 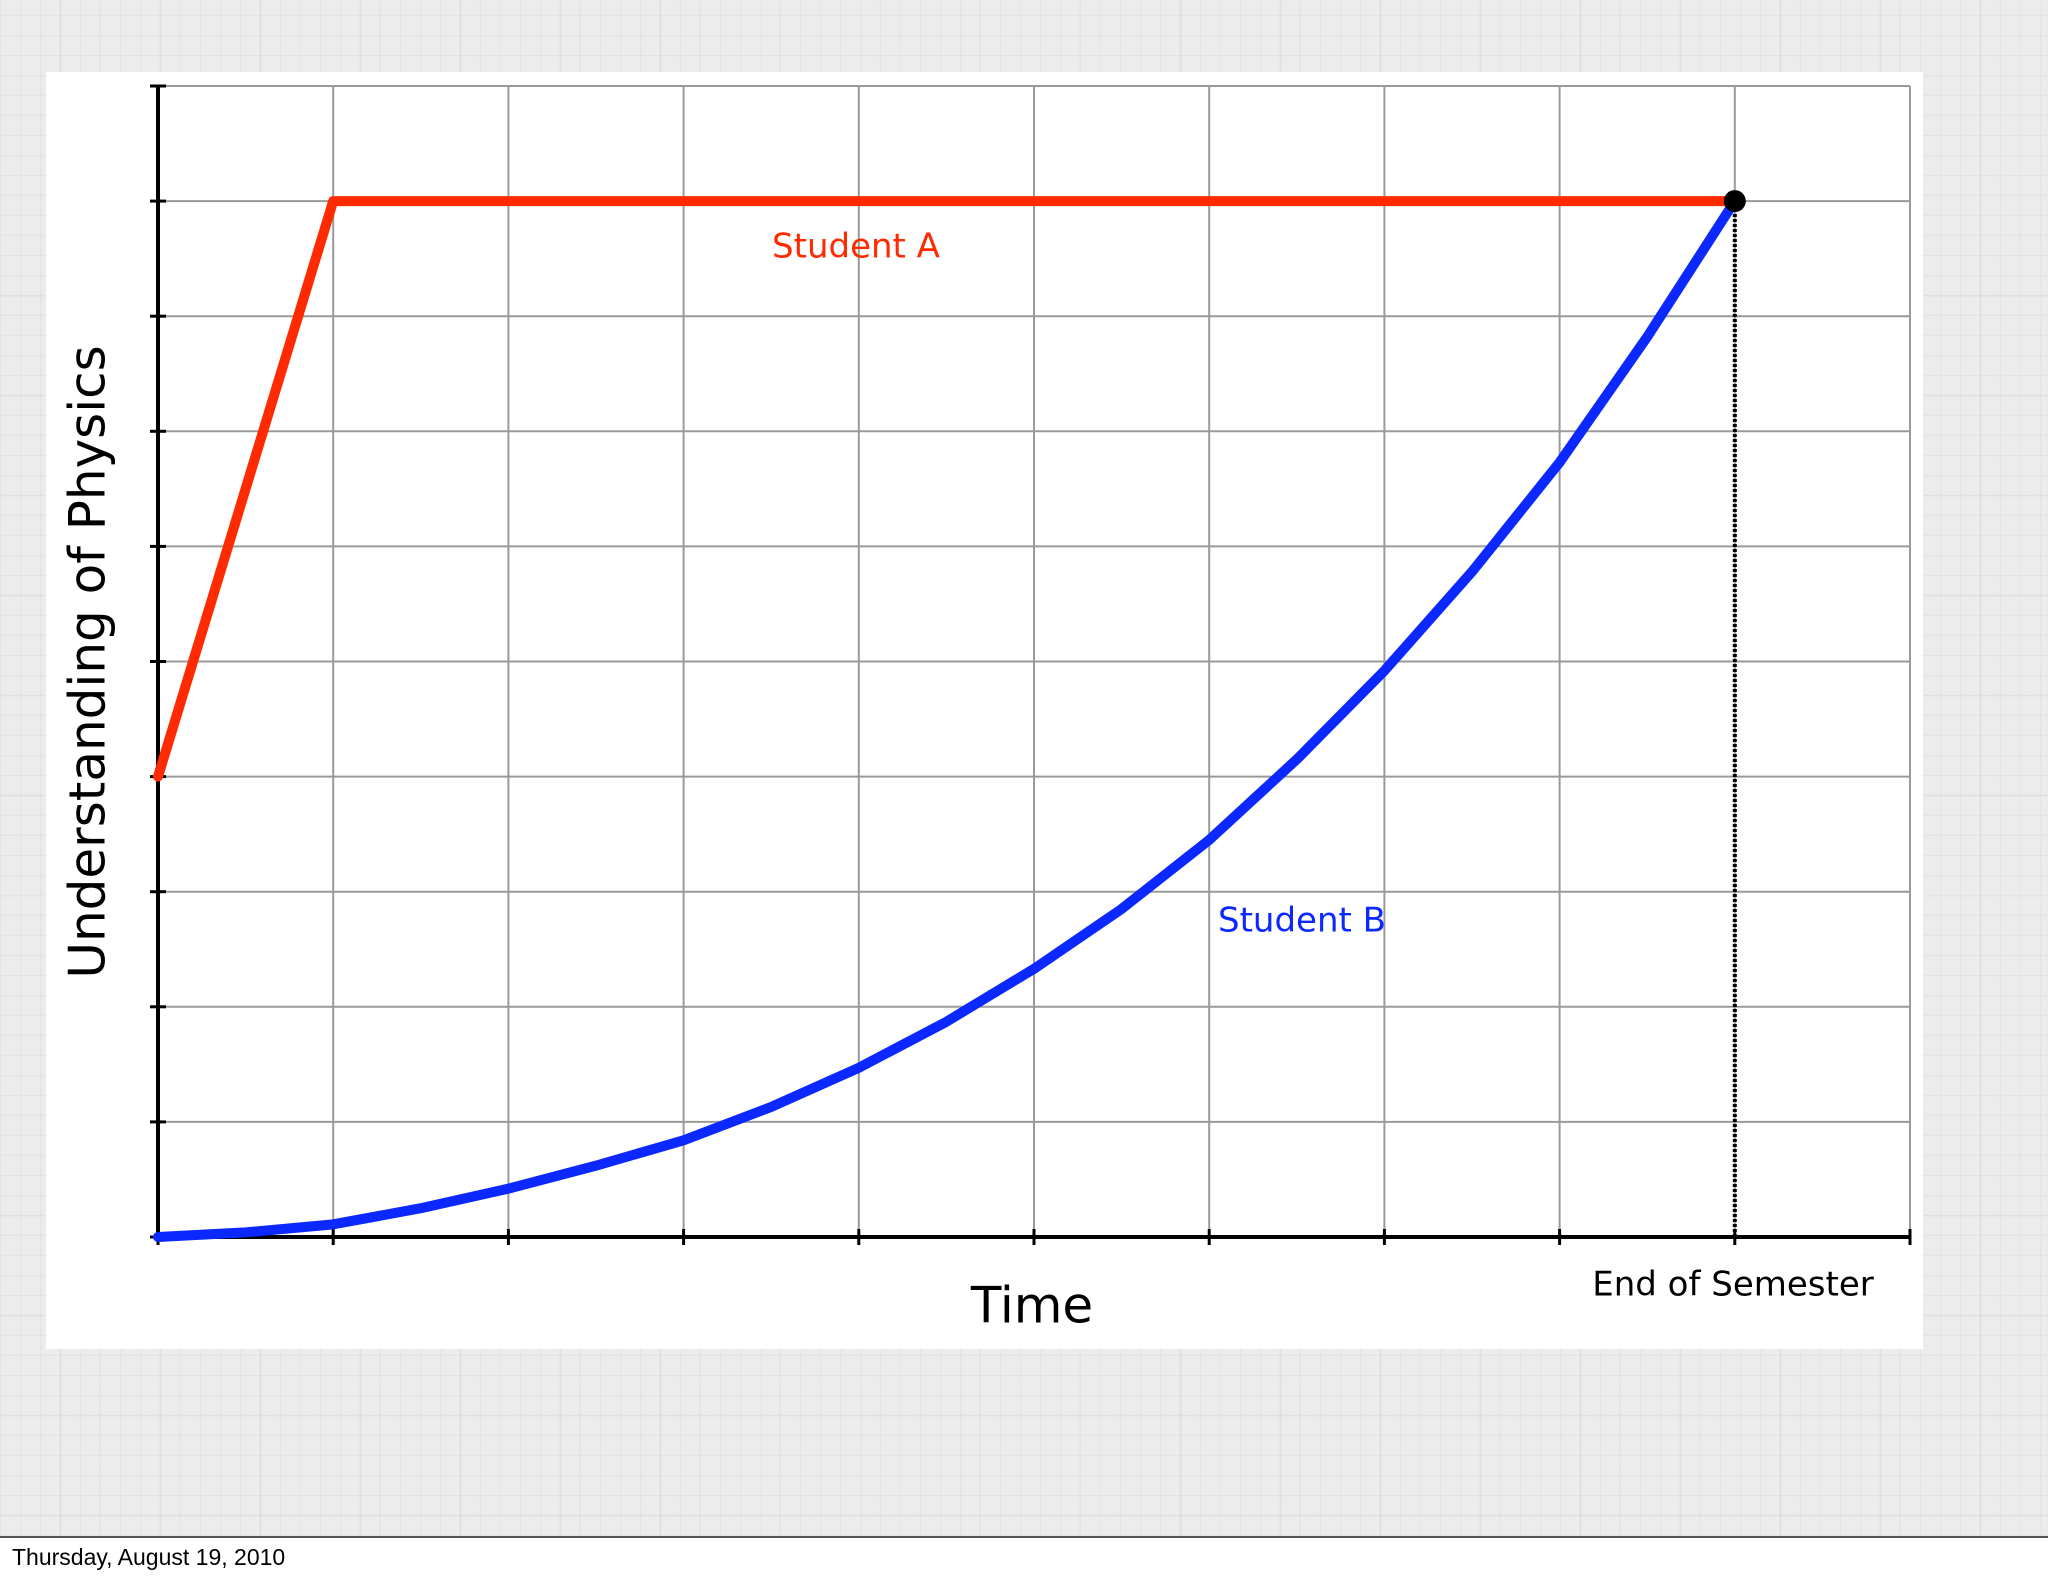 I want to click on x-axis-label: Time, so click(x=1031, y=1306).